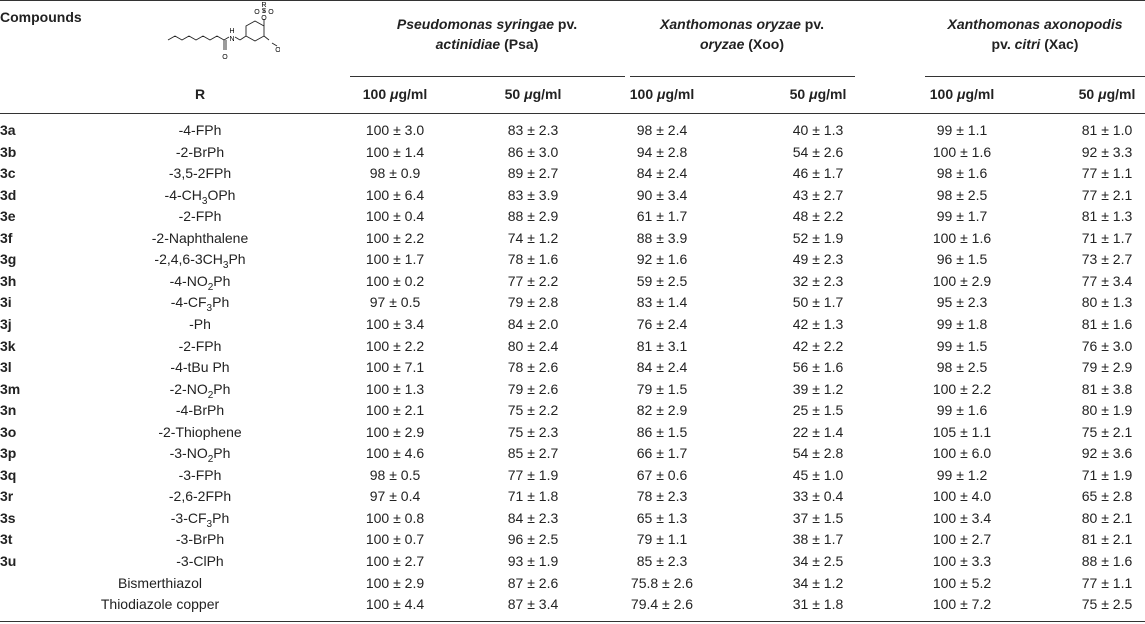  I want to click on cell: 81 ± 1.0, so click(1107, 130).